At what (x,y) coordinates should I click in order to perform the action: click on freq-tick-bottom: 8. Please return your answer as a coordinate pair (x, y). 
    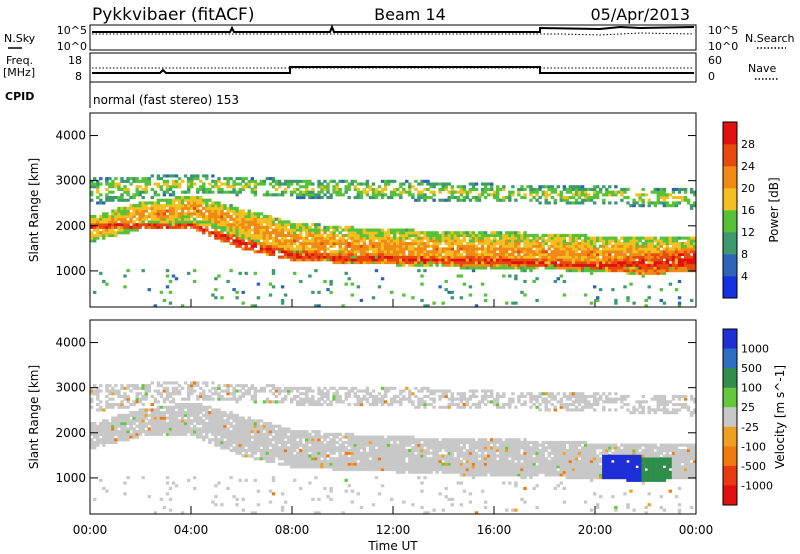
    Looking at the image, I should click on (78, 76).